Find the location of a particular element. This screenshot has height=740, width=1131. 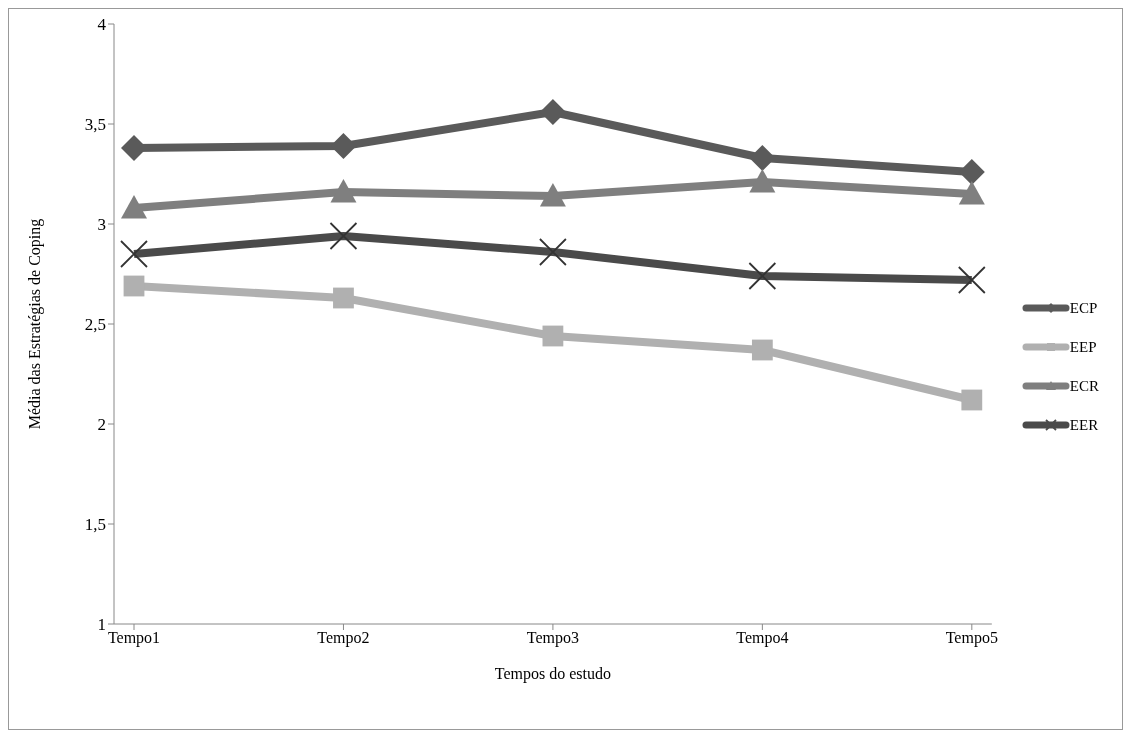

y-tick-label: 1,5 is located at coordinates (95, 525).